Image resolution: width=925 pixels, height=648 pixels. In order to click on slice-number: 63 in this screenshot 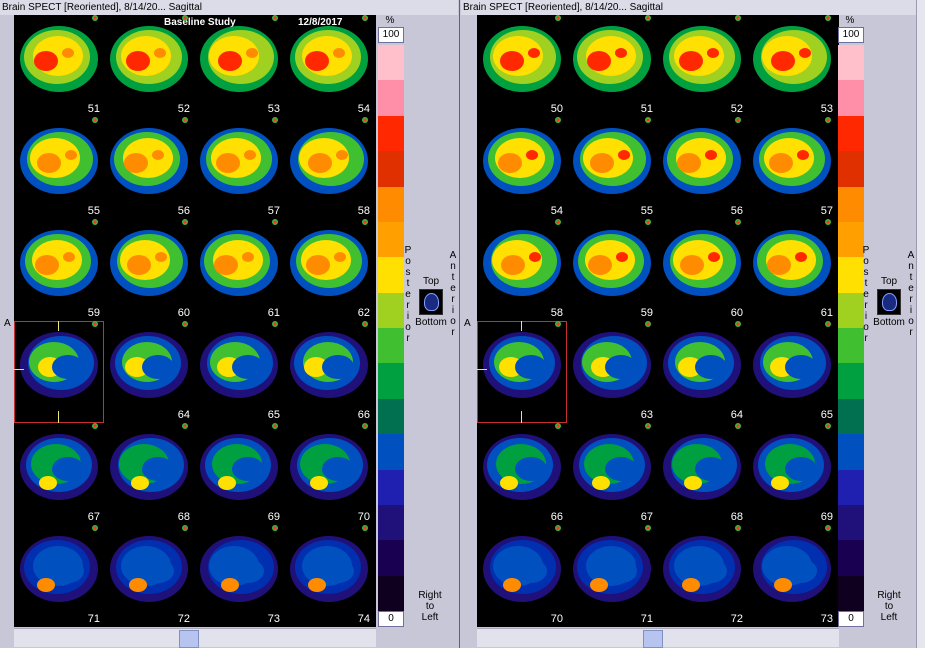, I will do `click(646, 415)`.